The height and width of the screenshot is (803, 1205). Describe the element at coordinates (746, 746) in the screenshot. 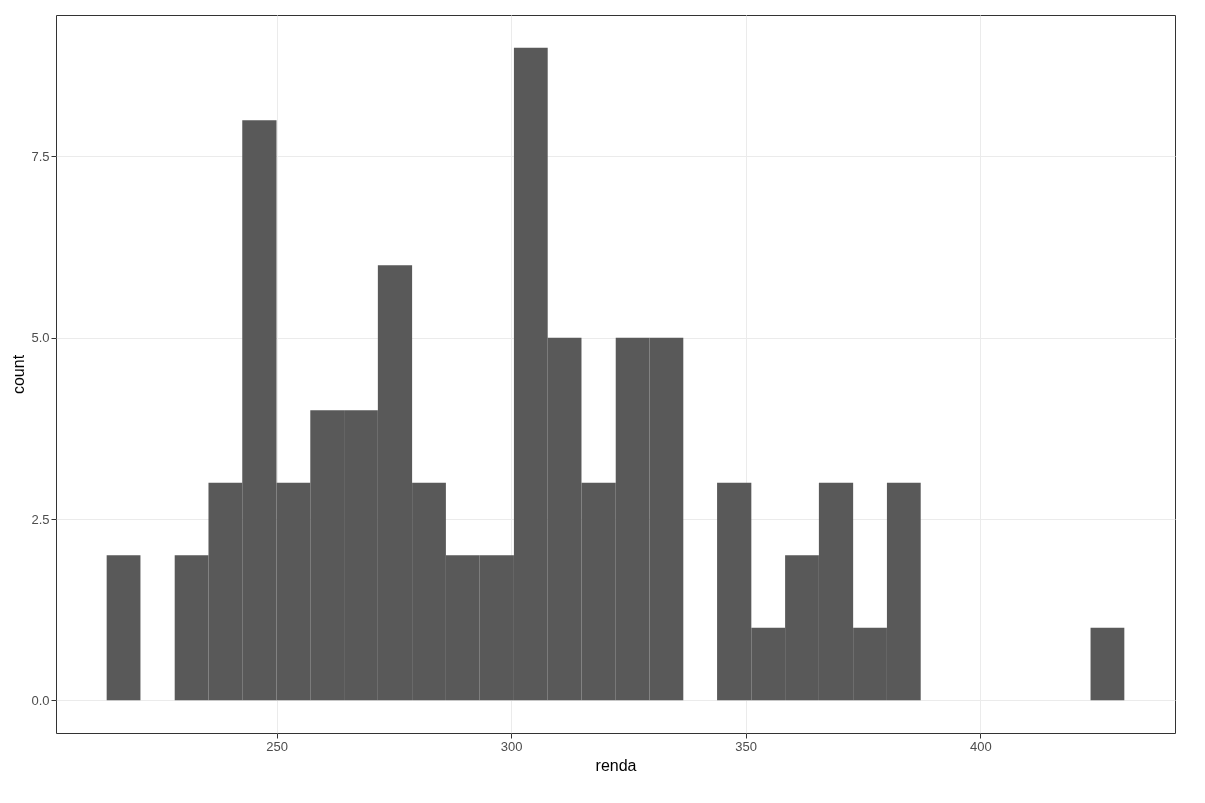

I see `x-tick-label: 350` at that location.